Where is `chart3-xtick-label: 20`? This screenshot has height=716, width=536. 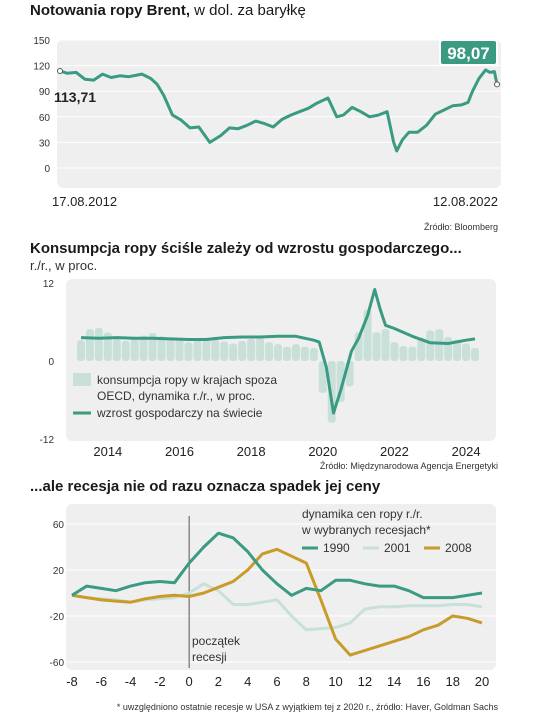
chart3-xtick-label: 20 is located at coordinates (482, 681).